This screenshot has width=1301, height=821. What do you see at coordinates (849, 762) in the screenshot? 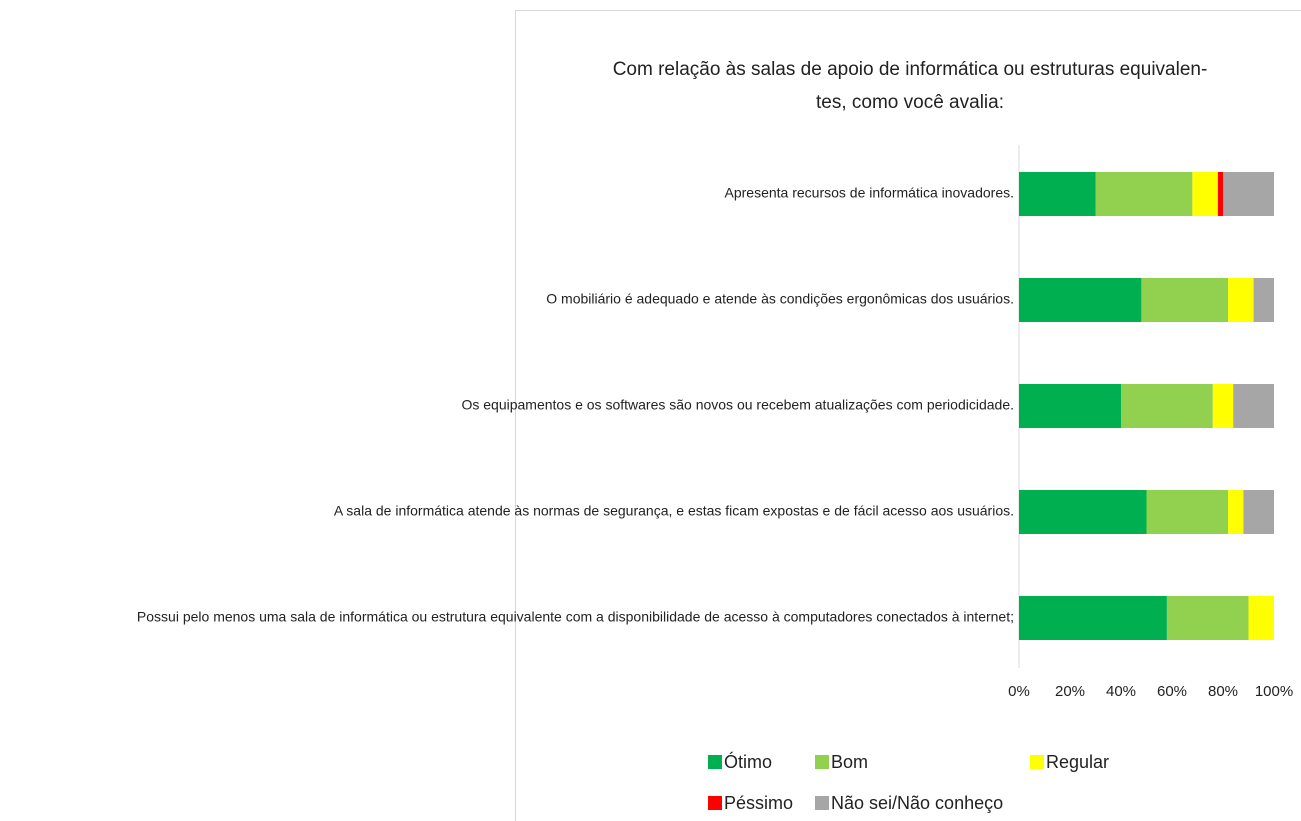
I see `legend-label: Bom` at bounding box center [849, 762].